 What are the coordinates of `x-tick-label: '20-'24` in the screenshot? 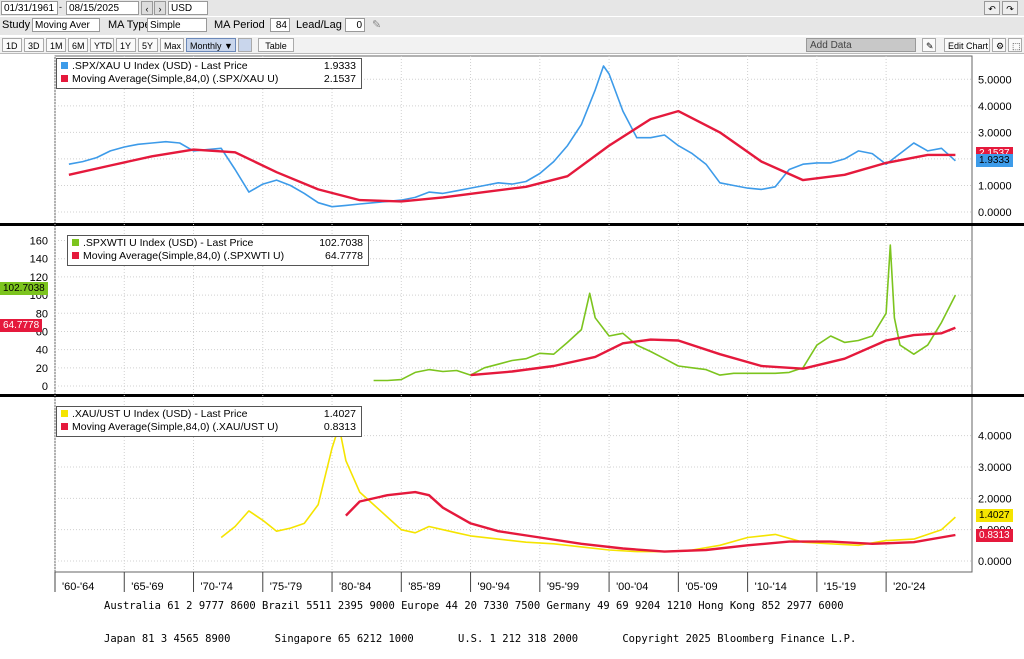 It's located at (909, 587).